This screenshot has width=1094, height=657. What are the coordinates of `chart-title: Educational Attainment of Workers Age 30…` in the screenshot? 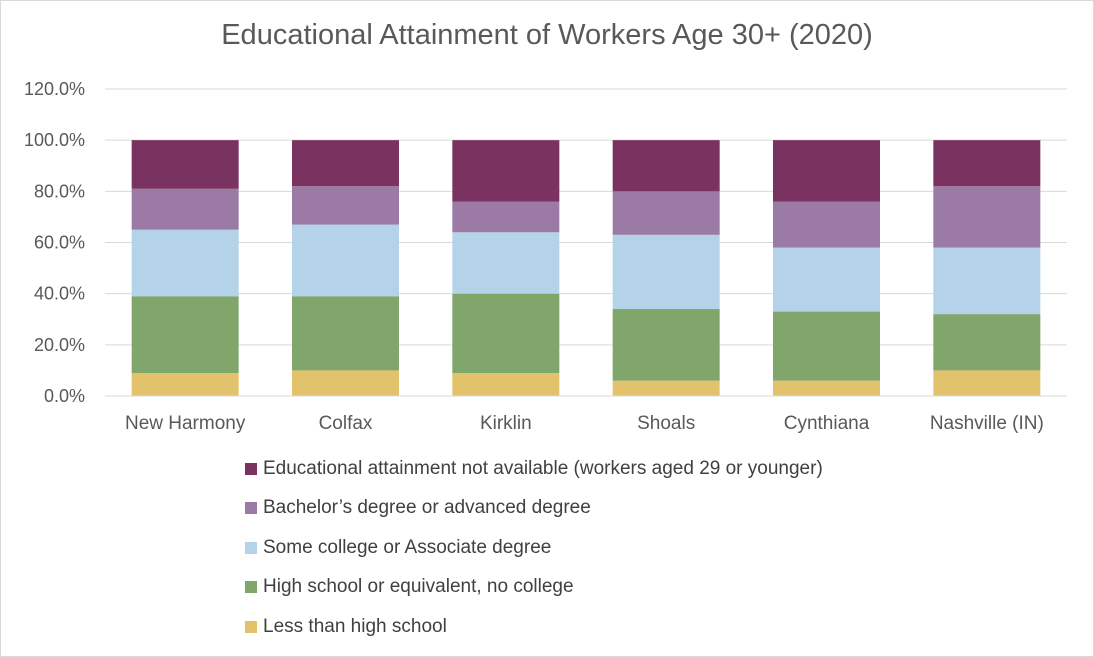 It's located at (547, 35).